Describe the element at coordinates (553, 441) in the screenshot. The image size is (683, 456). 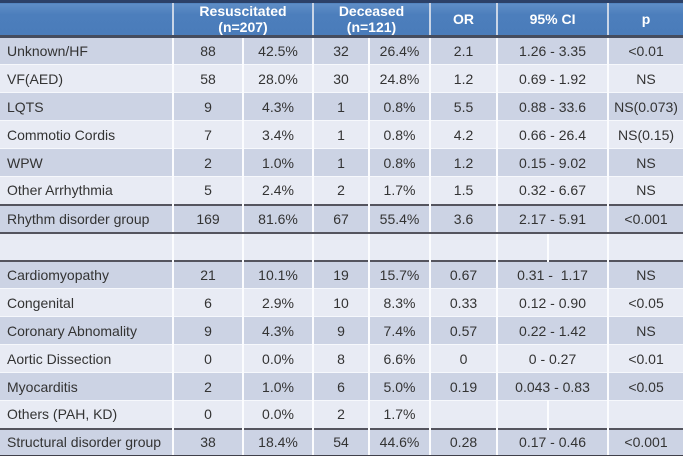
I see `confidence-interval: 0.17 - 0.46` at that location.